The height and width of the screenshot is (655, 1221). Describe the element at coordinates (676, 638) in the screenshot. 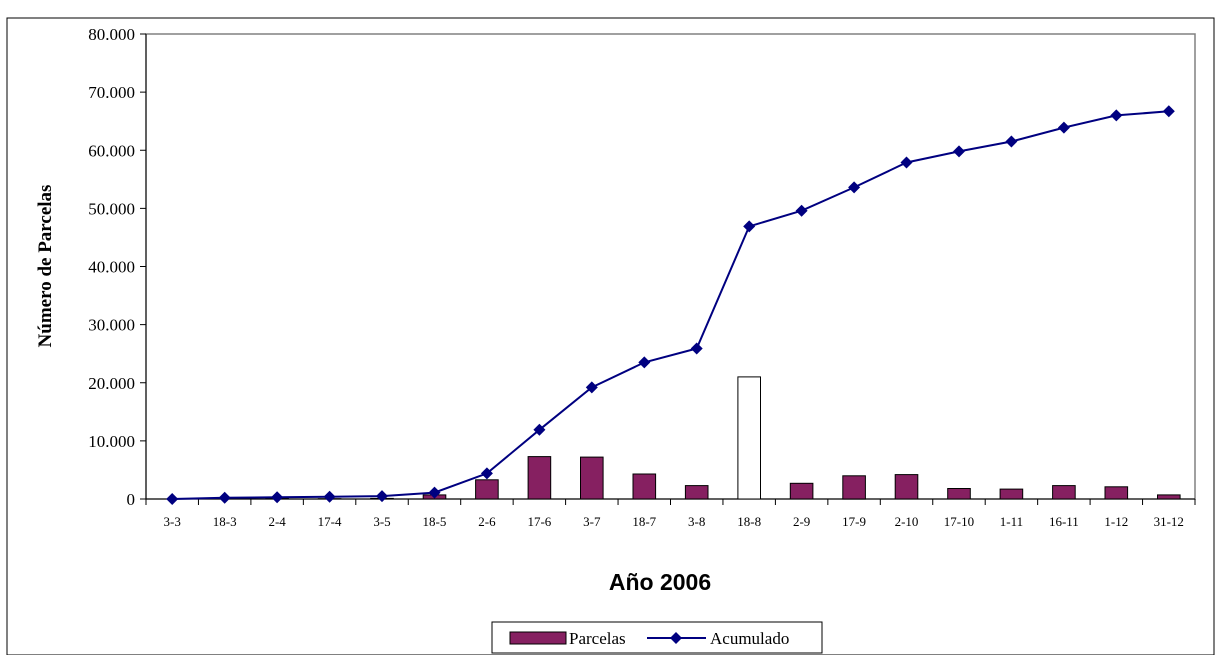

I see `legend-acumulado-marker` at that location.